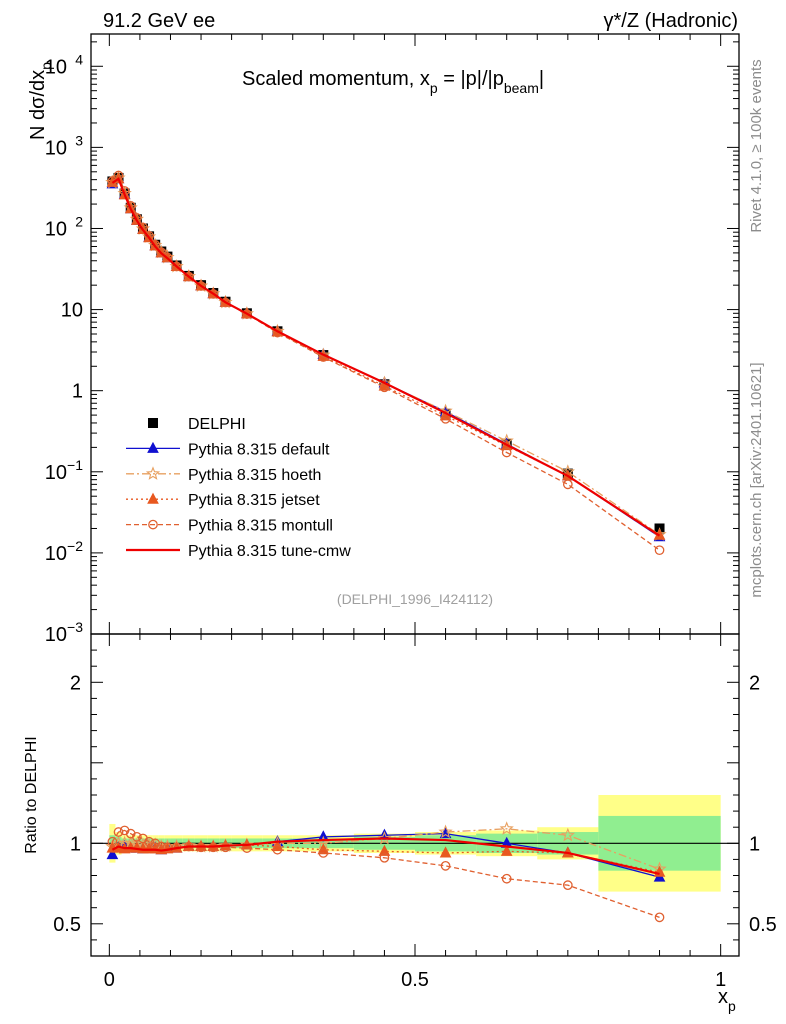 This screenshot has width=786, height=1024. I want to click on main-ytick-exponent: −1, so click(75, 465).